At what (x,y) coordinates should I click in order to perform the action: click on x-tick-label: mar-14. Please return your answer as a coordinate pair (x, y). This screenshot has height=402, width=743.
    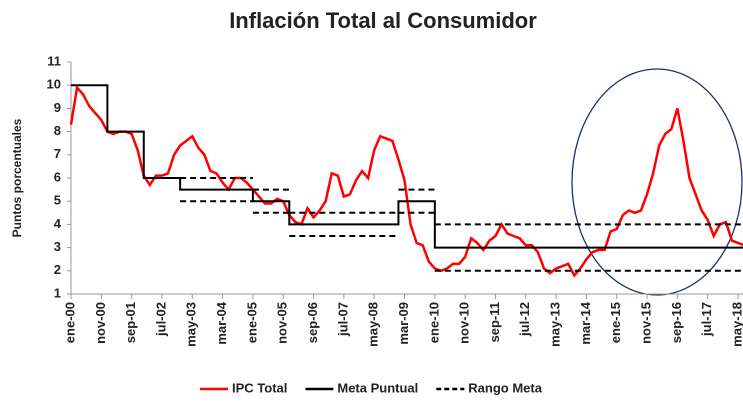
    Looking at the image, I should click on (585, 322).